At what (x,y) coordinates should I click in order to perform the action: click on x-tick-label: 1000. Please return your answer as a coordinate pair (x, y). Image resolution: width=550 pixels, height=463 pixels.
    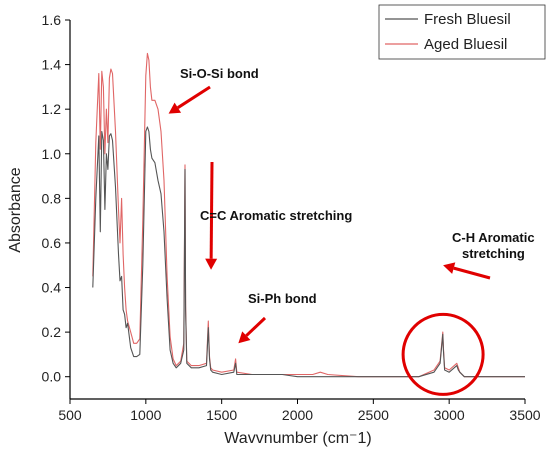
    Looking at the image, I should click on (145, 415).